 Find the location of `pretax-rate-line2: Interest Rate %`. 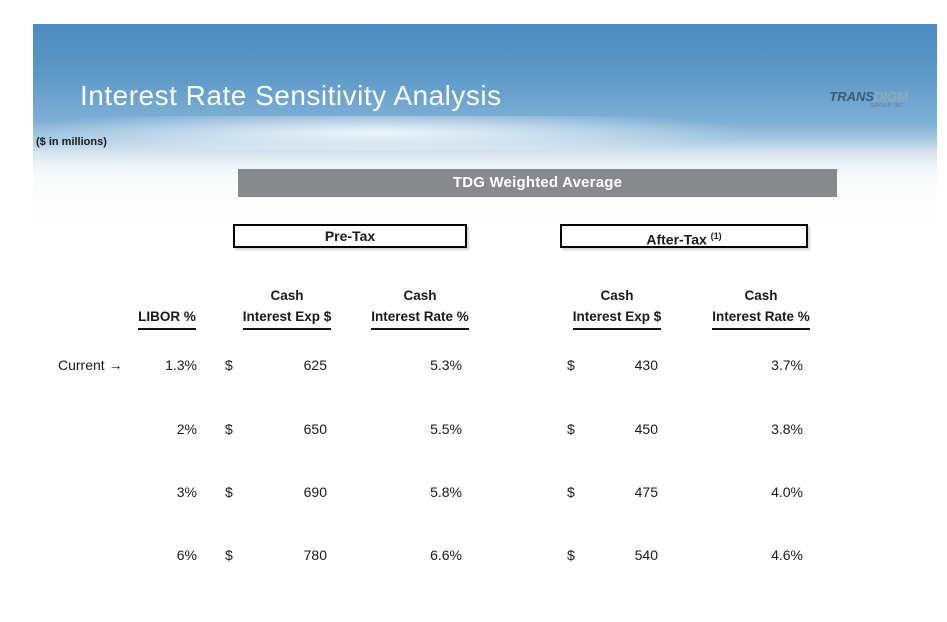

pretax-rate-line2: Interest Rate % is located at coordinates (420, 318).